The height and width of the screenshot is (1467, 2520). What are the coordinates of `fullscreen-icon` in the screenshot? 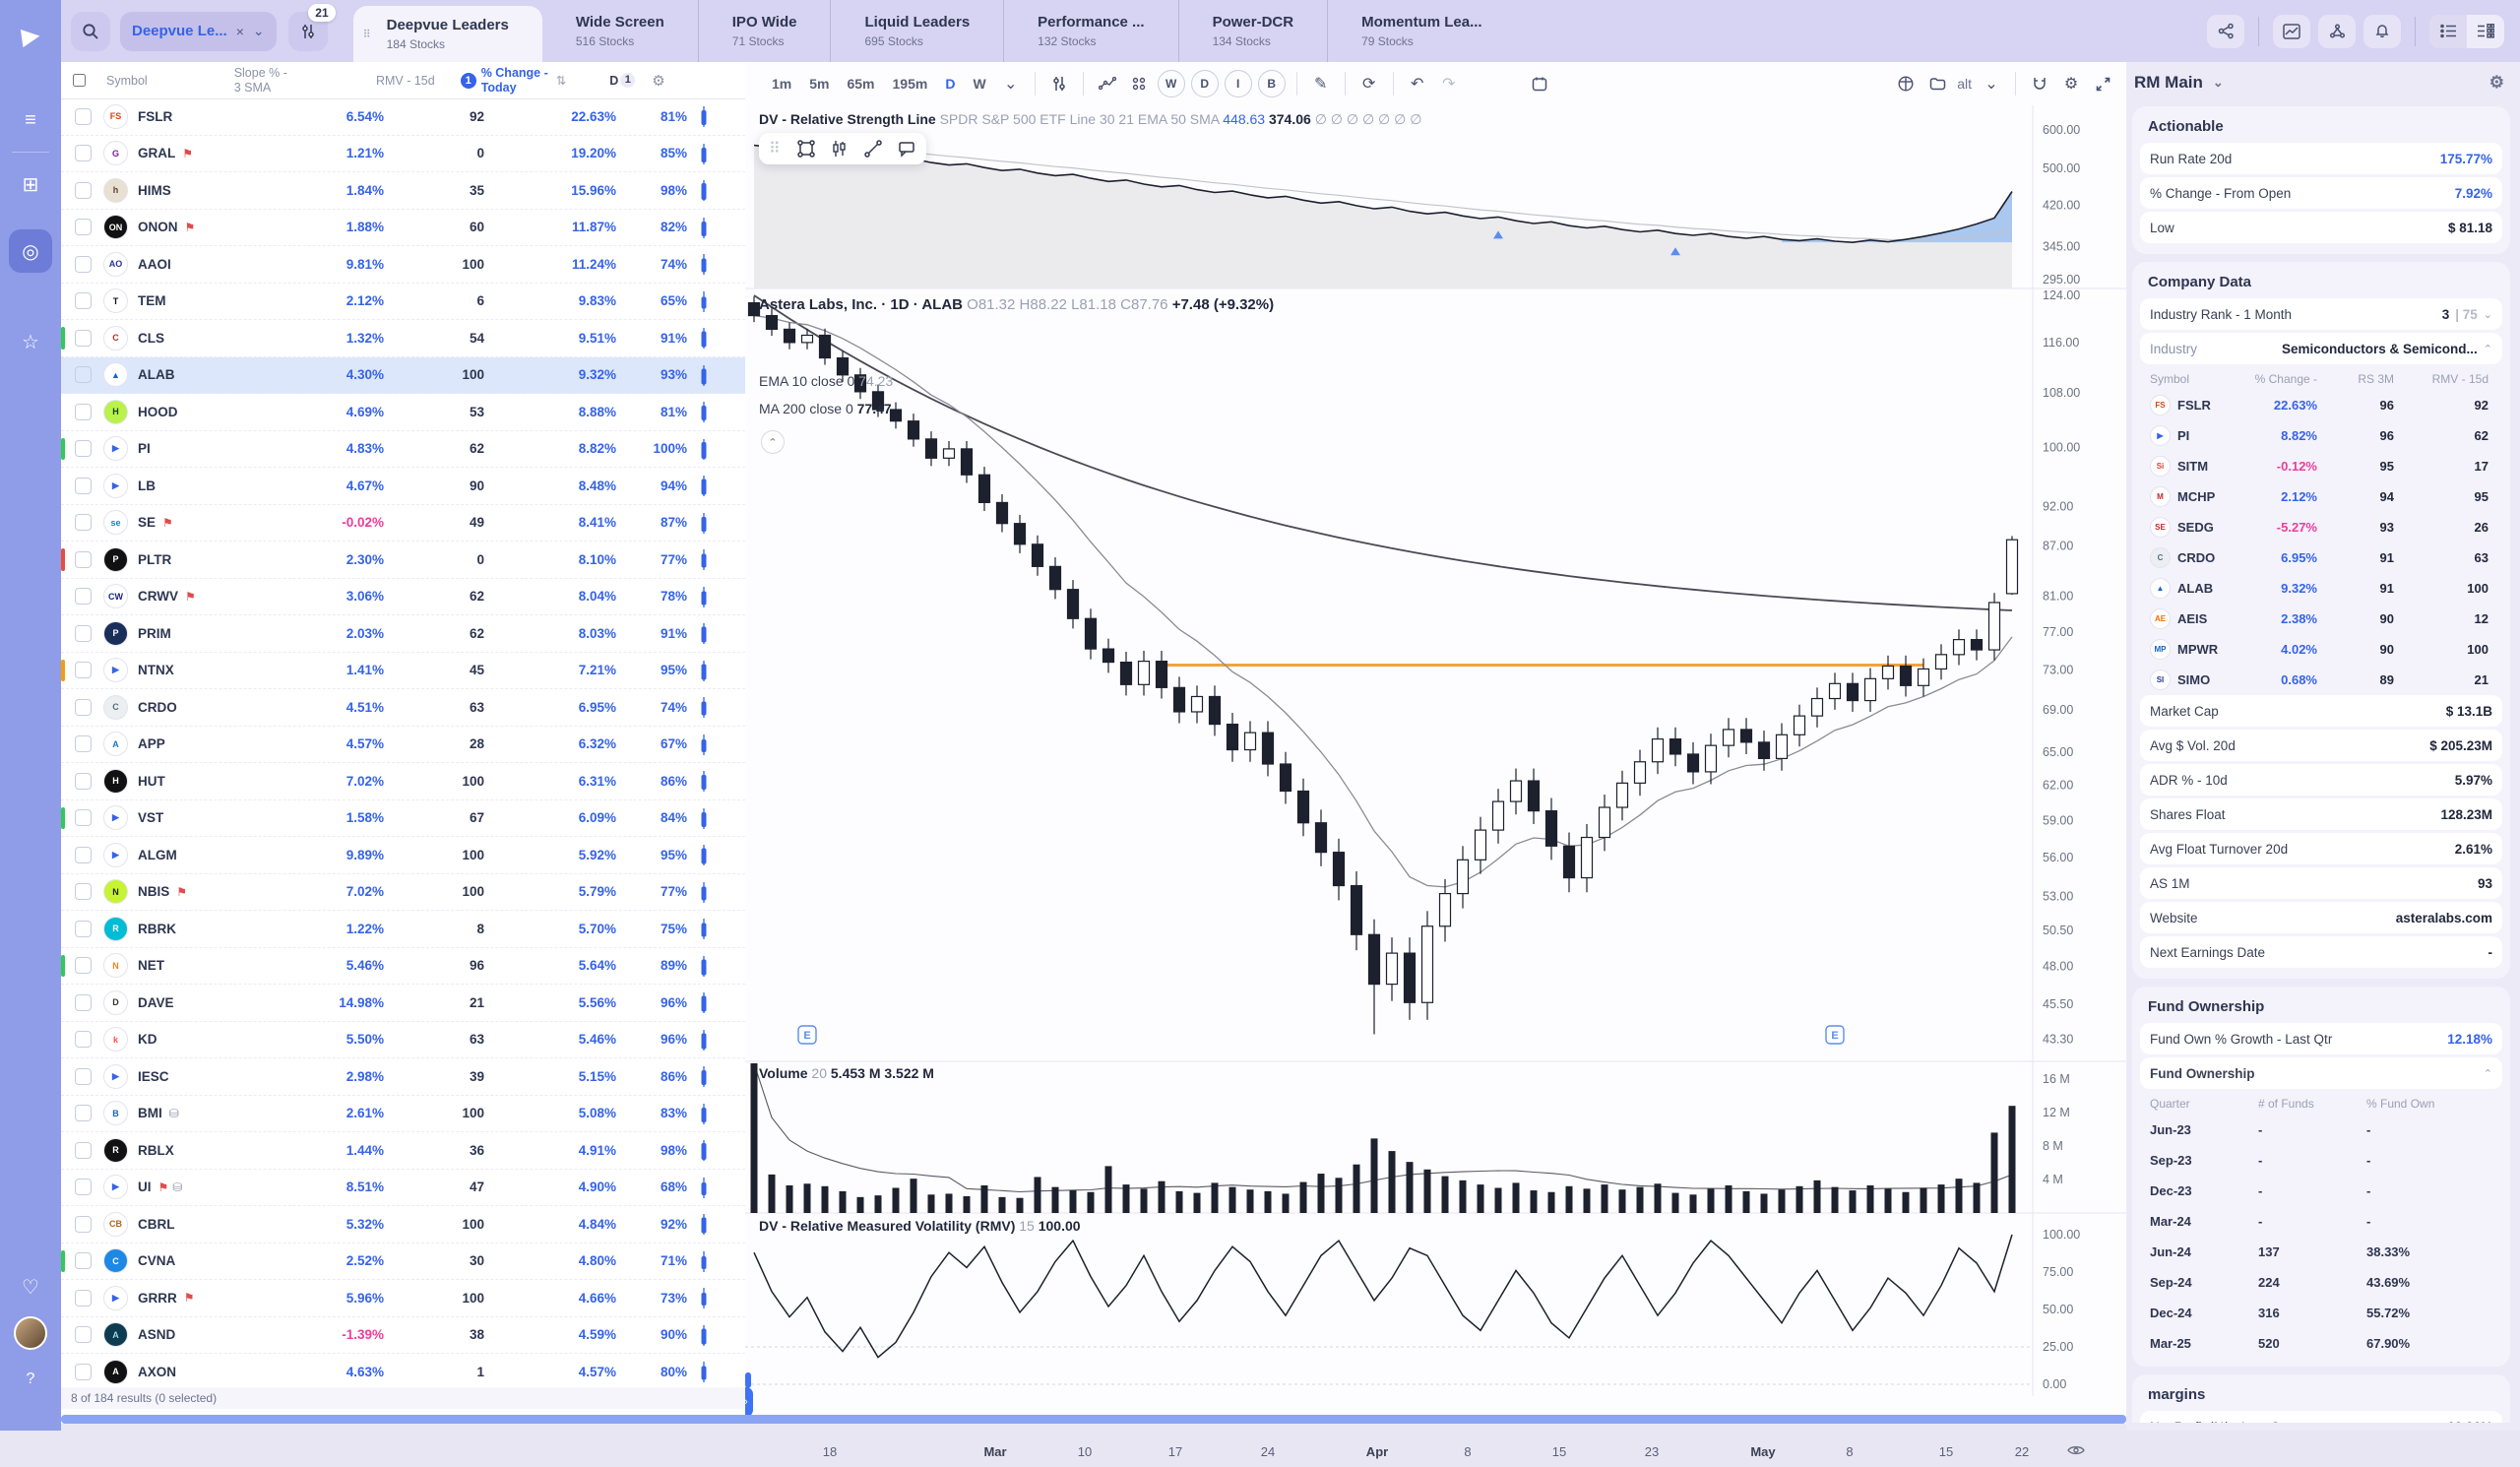 It's located at (2102, 83).